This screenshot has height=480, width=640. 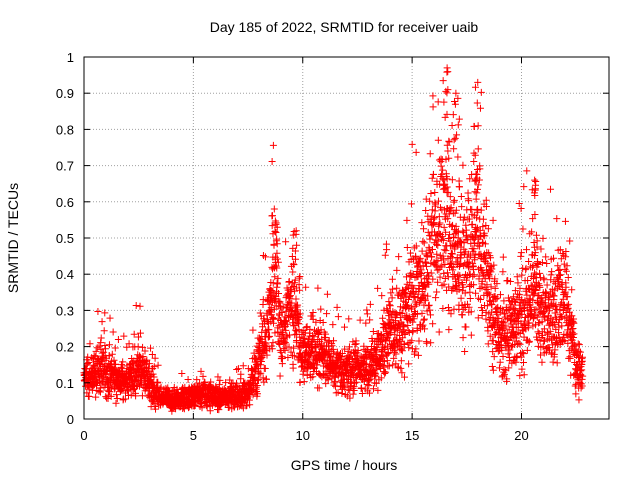 What do you see at coordinates (65, 274) in the screenshot?
I see `y-tick-label: 0.4` at bounding box center [65, 274].